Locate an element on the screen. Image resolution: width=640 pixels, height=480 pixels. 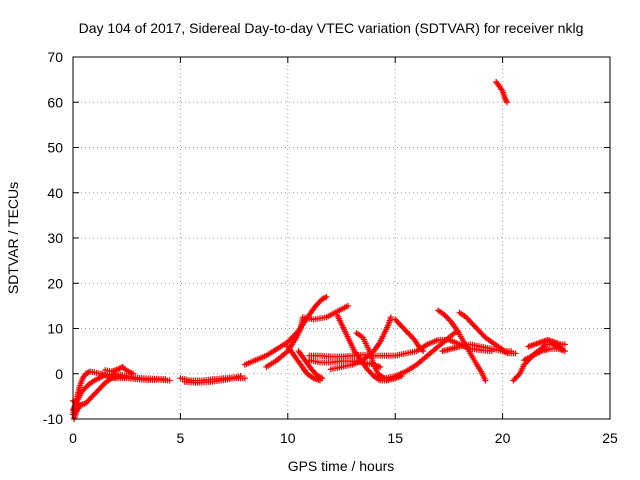
series-track-c is located at coordinates (99, 391).